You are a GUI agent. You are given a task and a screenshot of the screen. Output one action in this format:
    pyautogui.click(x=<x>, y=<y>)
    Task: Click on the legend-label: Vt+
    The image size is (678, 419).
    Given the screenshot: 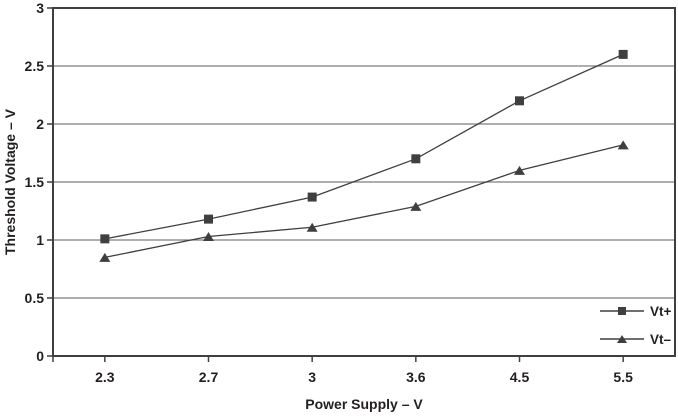 What is the action you would take?
    pyautogui.click(x=661, y=311)
    